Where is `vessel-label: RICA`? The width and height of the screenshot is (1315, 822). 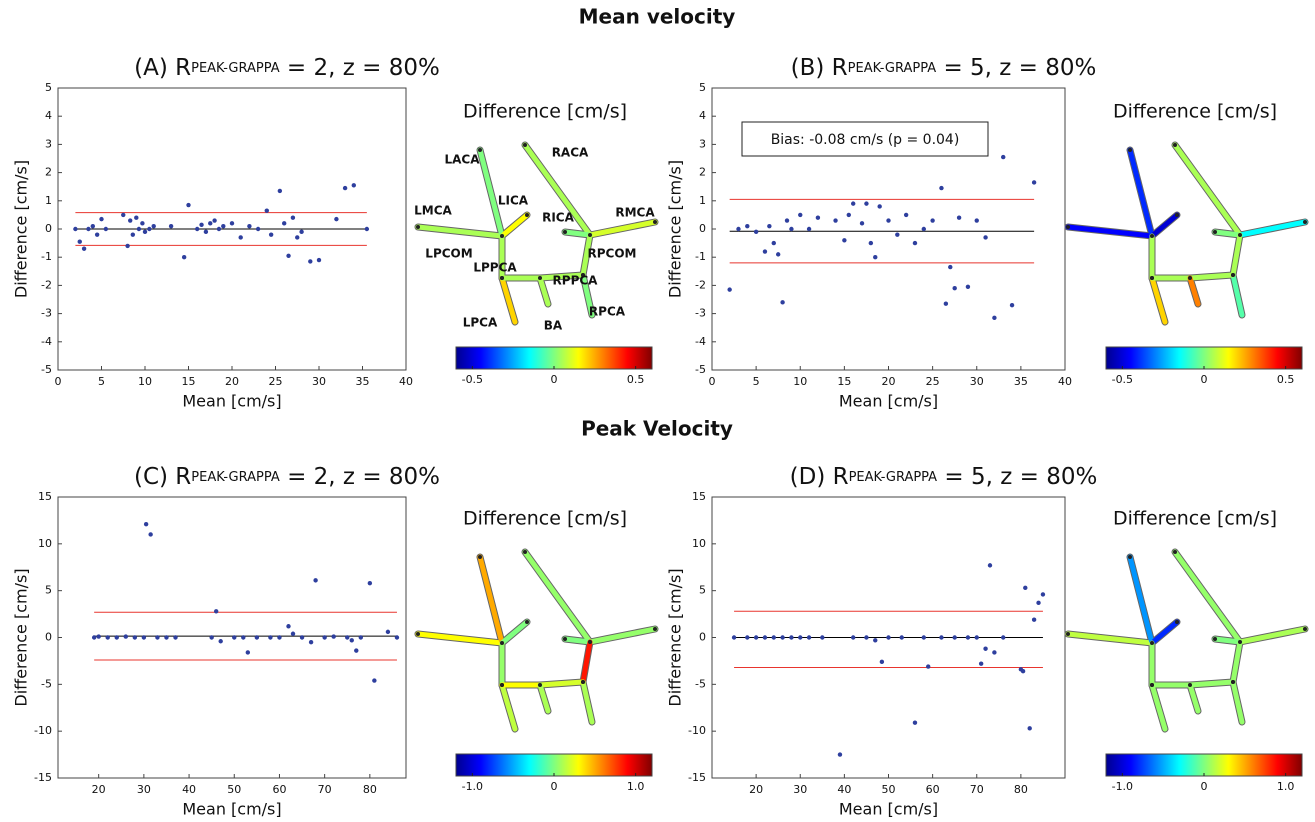 vessel-label: RICA is located at coordinates (558, 218).